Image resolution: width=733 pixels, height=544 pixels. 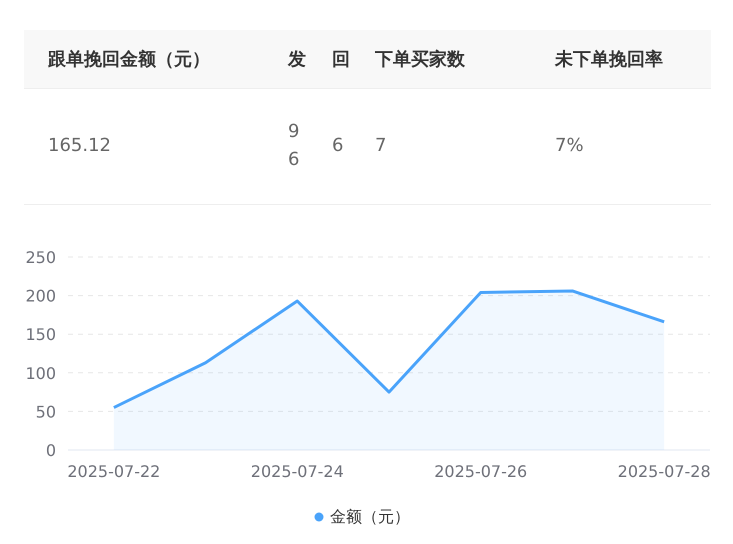 What do you see at coordinates (569, 145) in the screenshot?
I see `text: 7%` at bounding box center [569, 145].